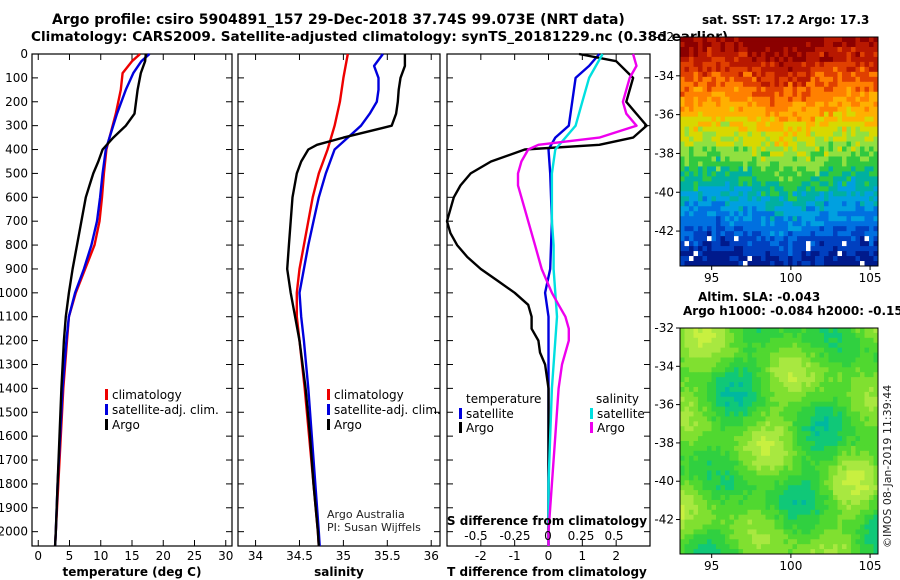 This screenshot has height=580, width=900. Describe the element at coordinates (24, 54) in the screenshot. I see `depth-tick-label: 0` at that location.